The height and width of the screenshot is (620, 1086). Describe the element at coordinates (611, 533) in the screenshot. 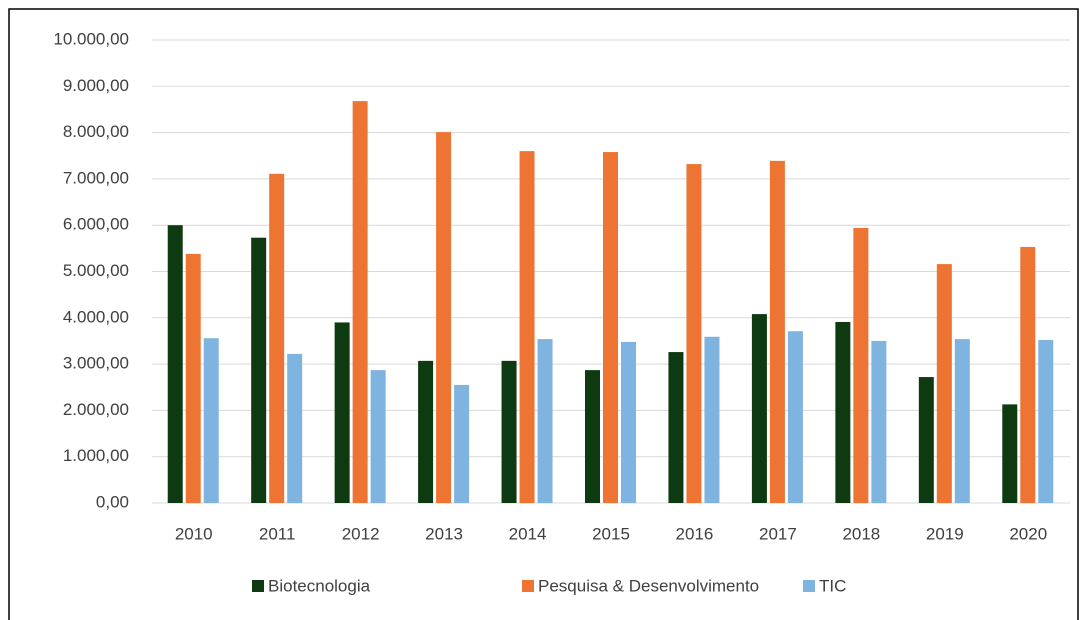

I see `x-tick-label: 2015` at that location.